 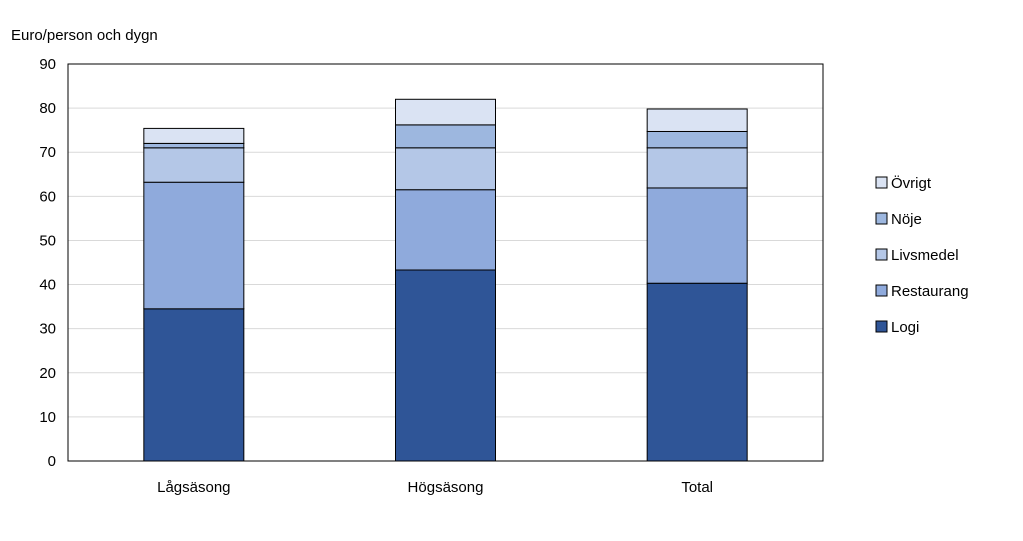 I want to click on y-tick-label: 50, so click(x=47, y=240).